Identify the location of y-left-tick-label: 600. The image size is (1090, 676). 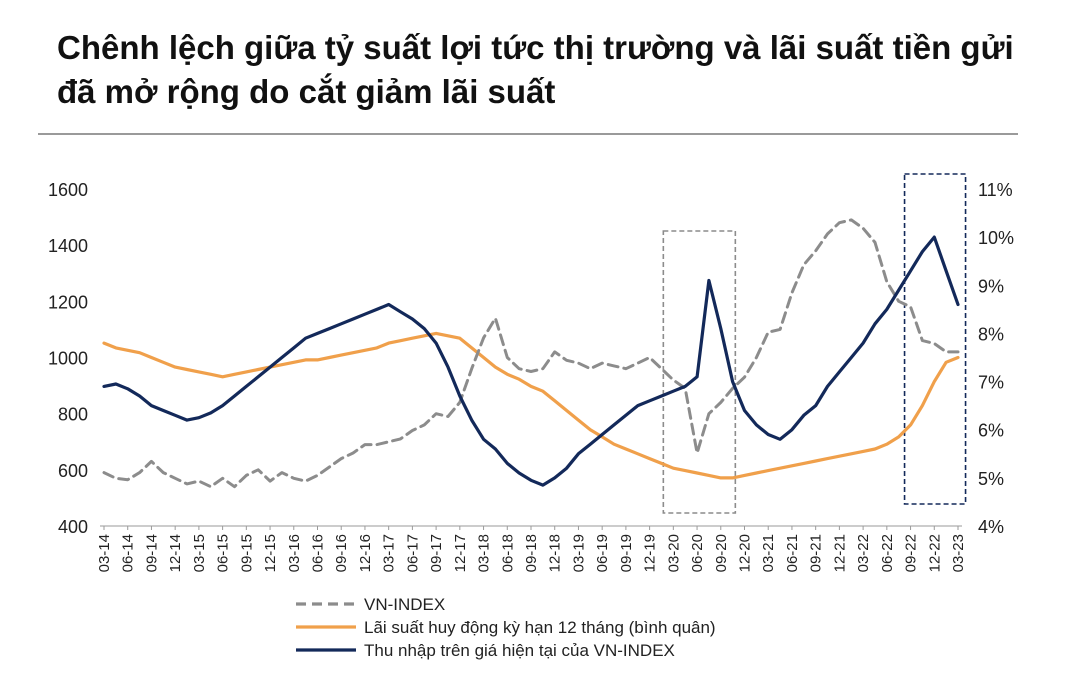
(73, 471).